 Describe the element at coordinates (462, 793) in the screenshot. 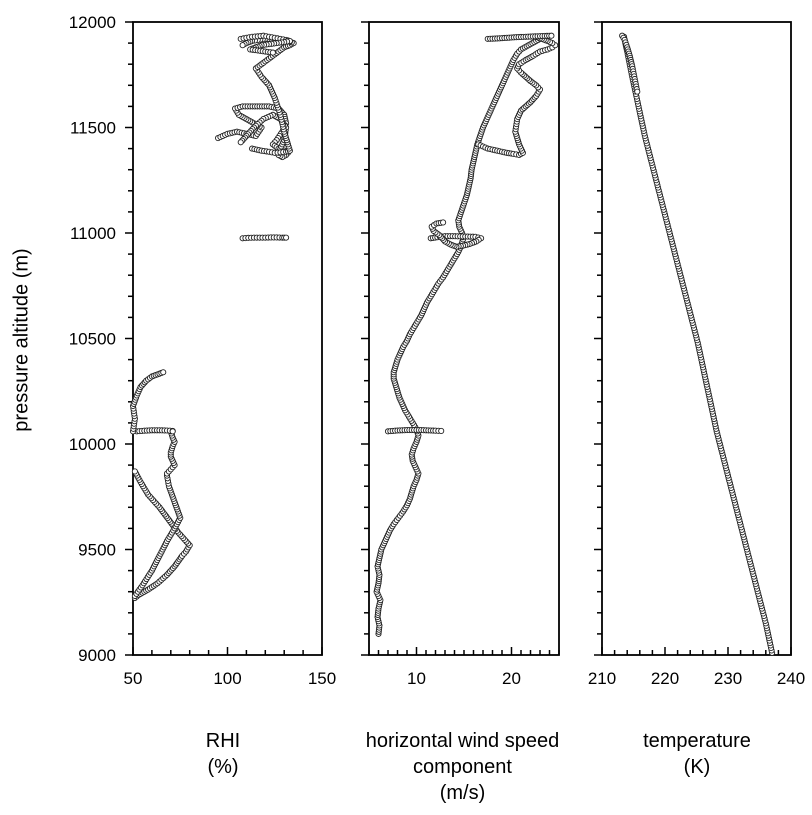

I see `wind-axis-label-line3: (m/s)` at that location.